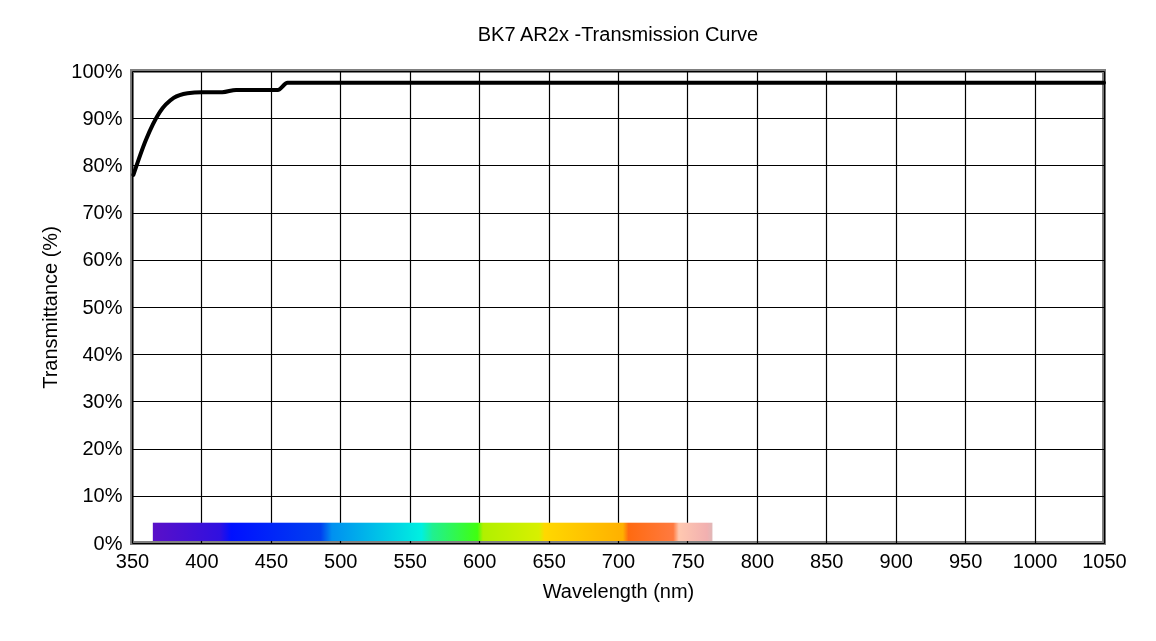 The height and width of the screenshot is (641, 1156). Describe the element at coordinates (1035, 560) in the screenshot. I see `x-tick-label: 1000` at that location.